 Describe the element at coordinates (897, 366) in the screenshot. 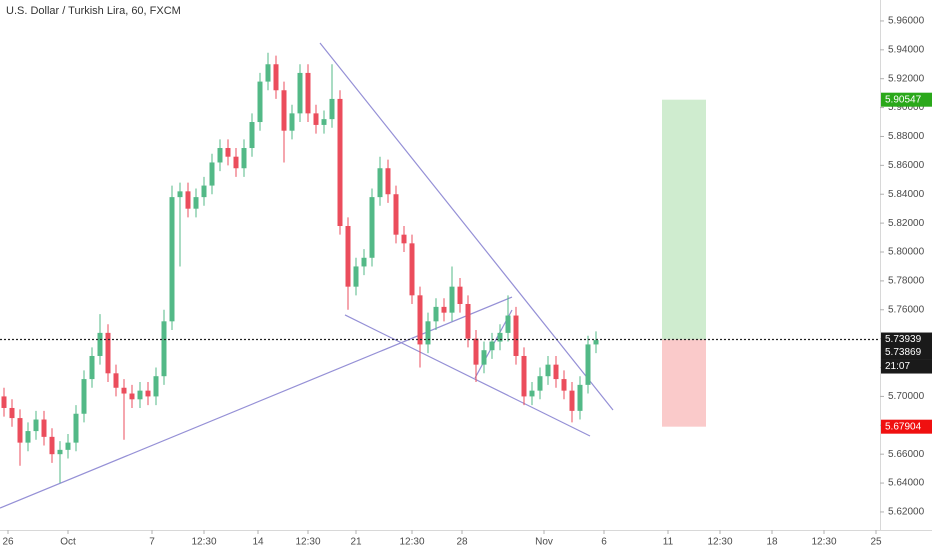

I see `countdown-tag: 21:07` at that location.